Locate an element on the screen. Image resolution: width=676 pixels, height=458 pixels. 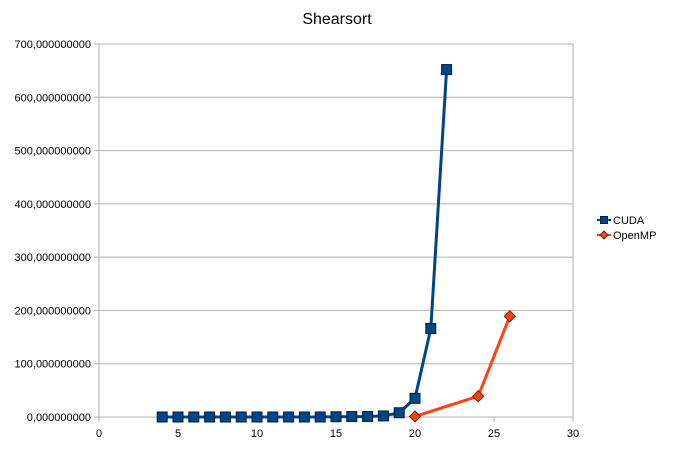
x-tick-label: 20 is located at coordinates (415, 434).